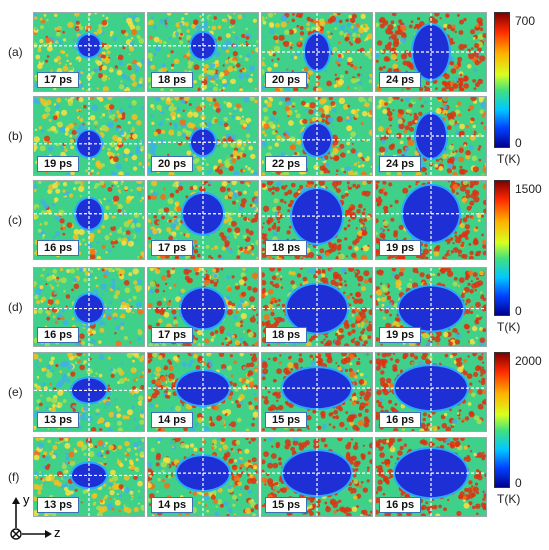 This screenshot has height=550, width=549. What do you see at coordinates (15, 307) in the screenshot?
I see `row-label: (d)` at bounding box center [15, 307].